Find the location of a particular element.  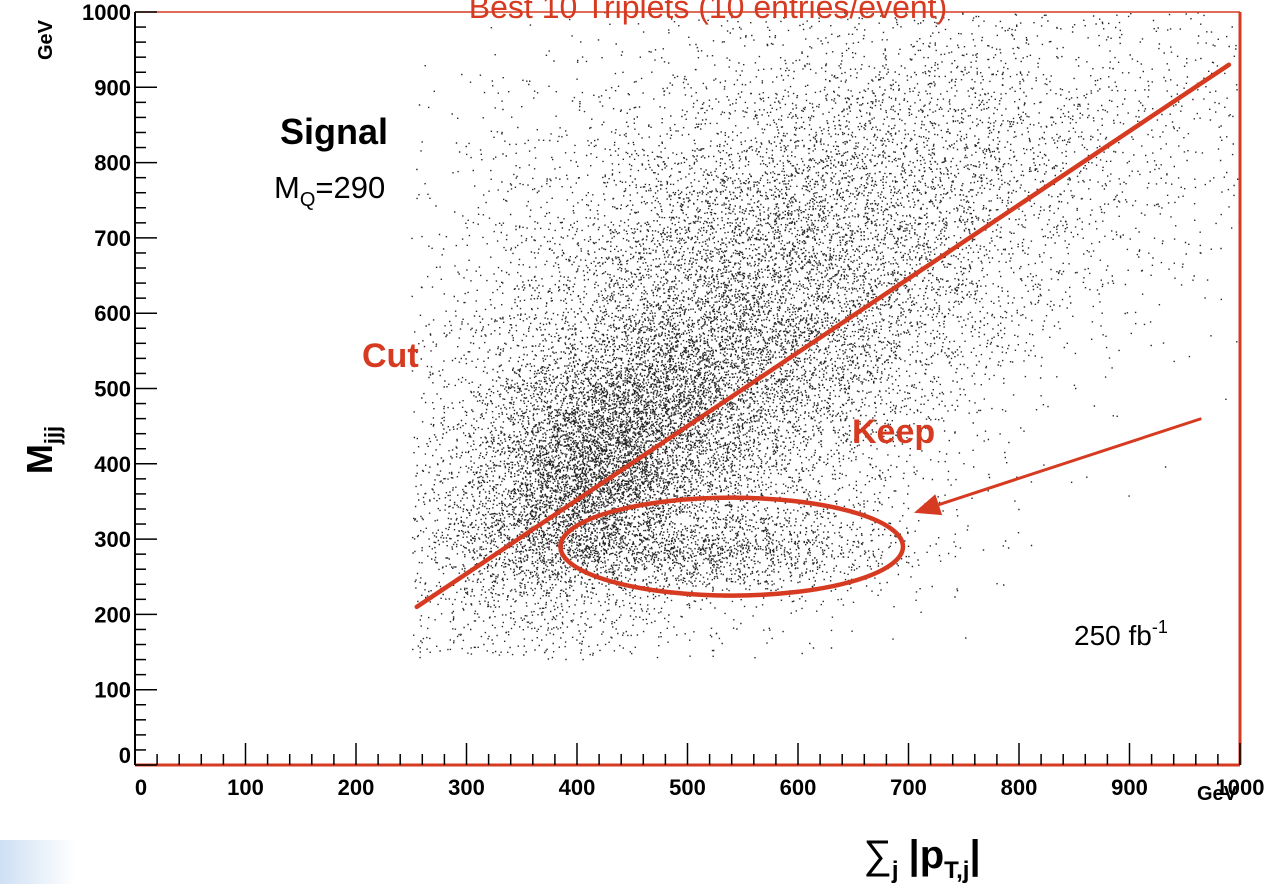

chart-title: Best 10 Triplets (10 entries/event) is located at coordinates (708, 12).